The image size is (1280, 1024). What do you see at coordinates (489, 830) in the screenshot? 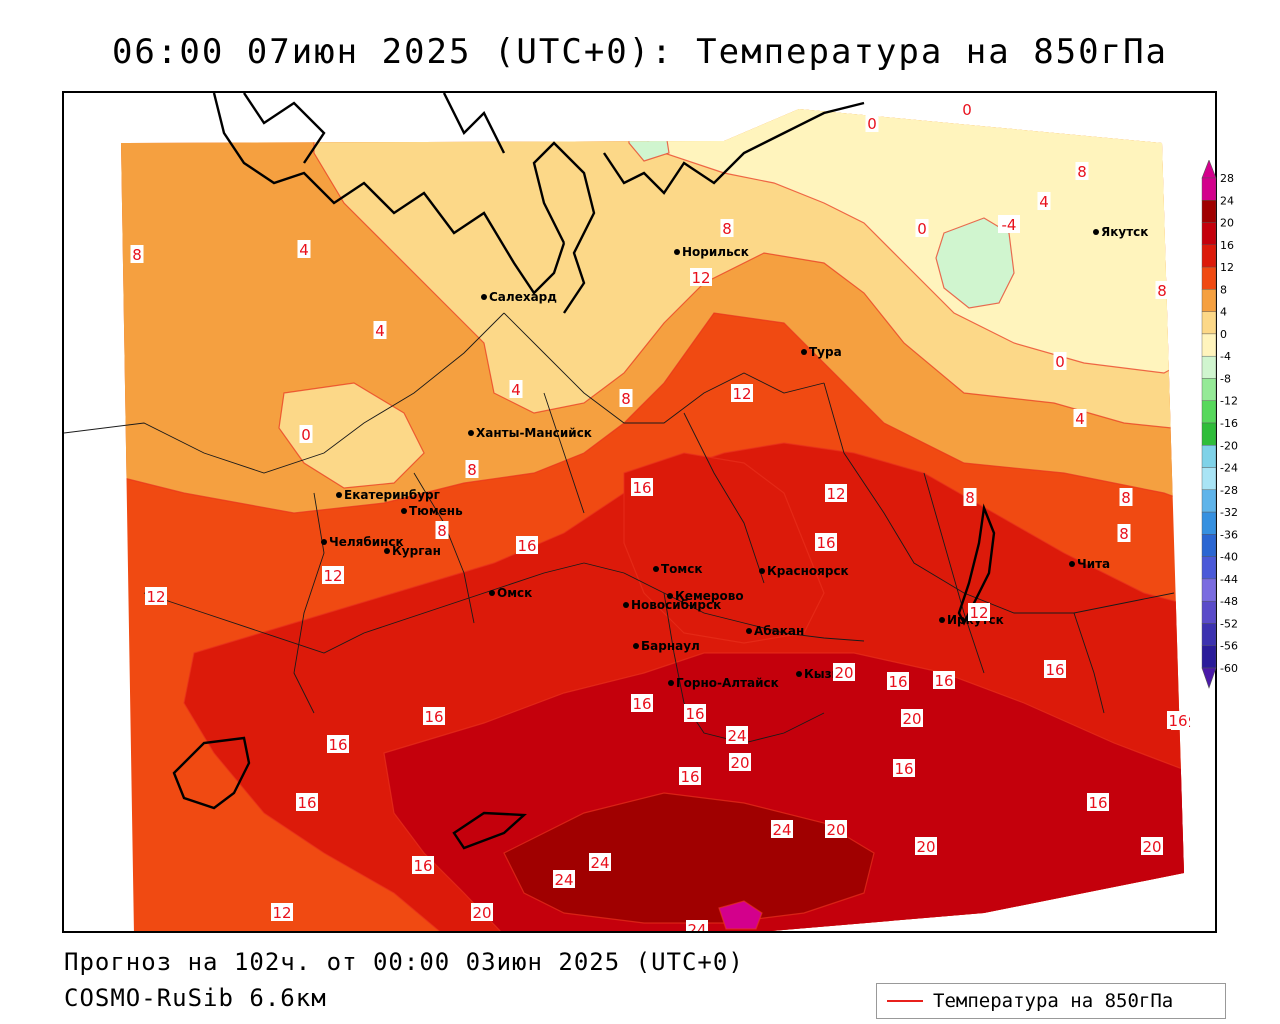
I see `balkhash-lake` at bounding box center [489, 830].